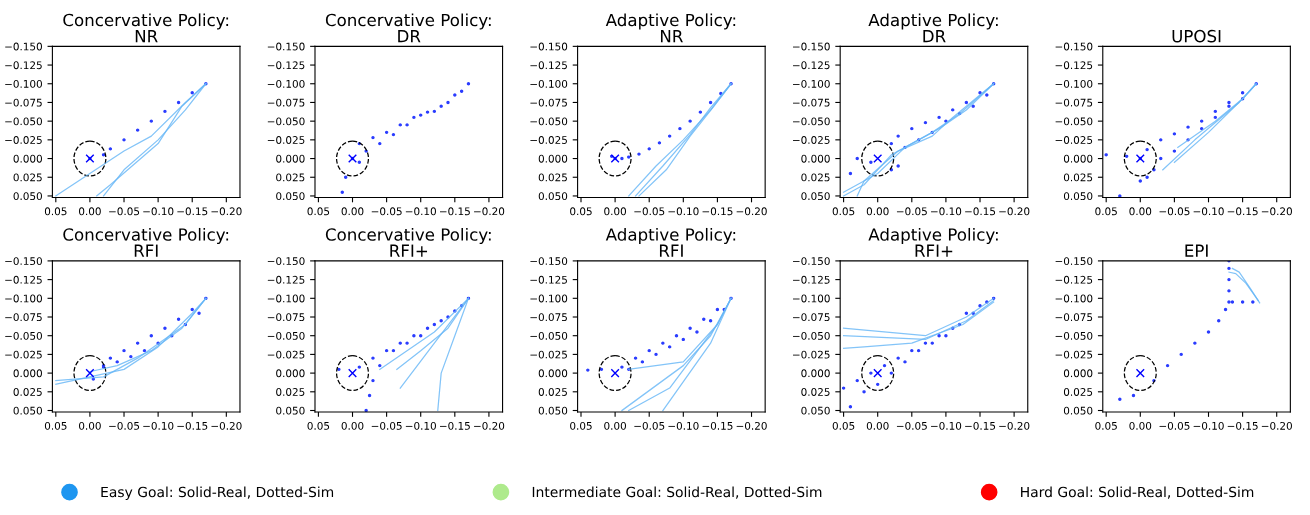  What do you see at coordinates (146, 242) in the screenshot?
I see `chart-title: Concervative Policy: RFI` at bounding box center [146, 242].